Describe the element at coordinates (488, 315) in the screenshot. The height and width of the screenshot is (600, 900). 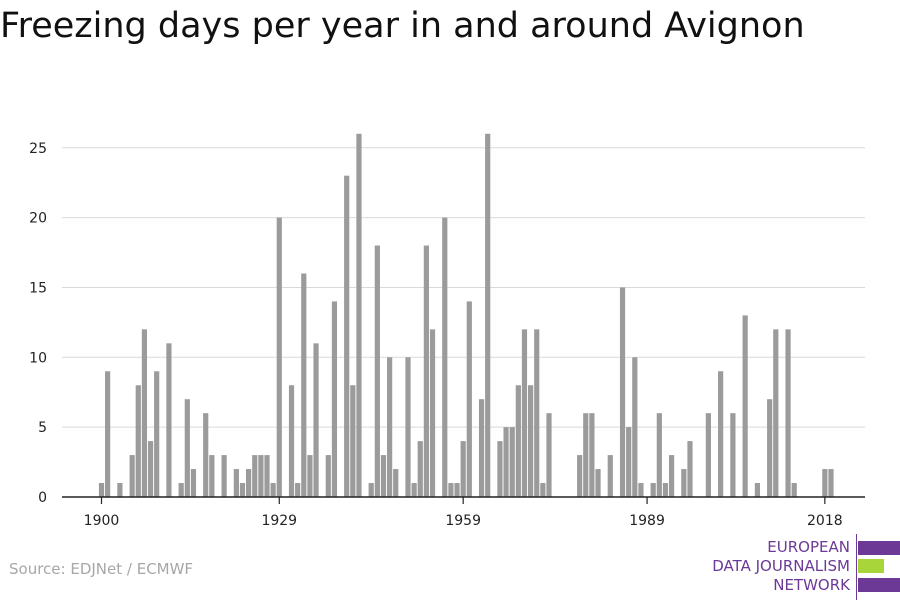
I see `bar-1963` at that location.